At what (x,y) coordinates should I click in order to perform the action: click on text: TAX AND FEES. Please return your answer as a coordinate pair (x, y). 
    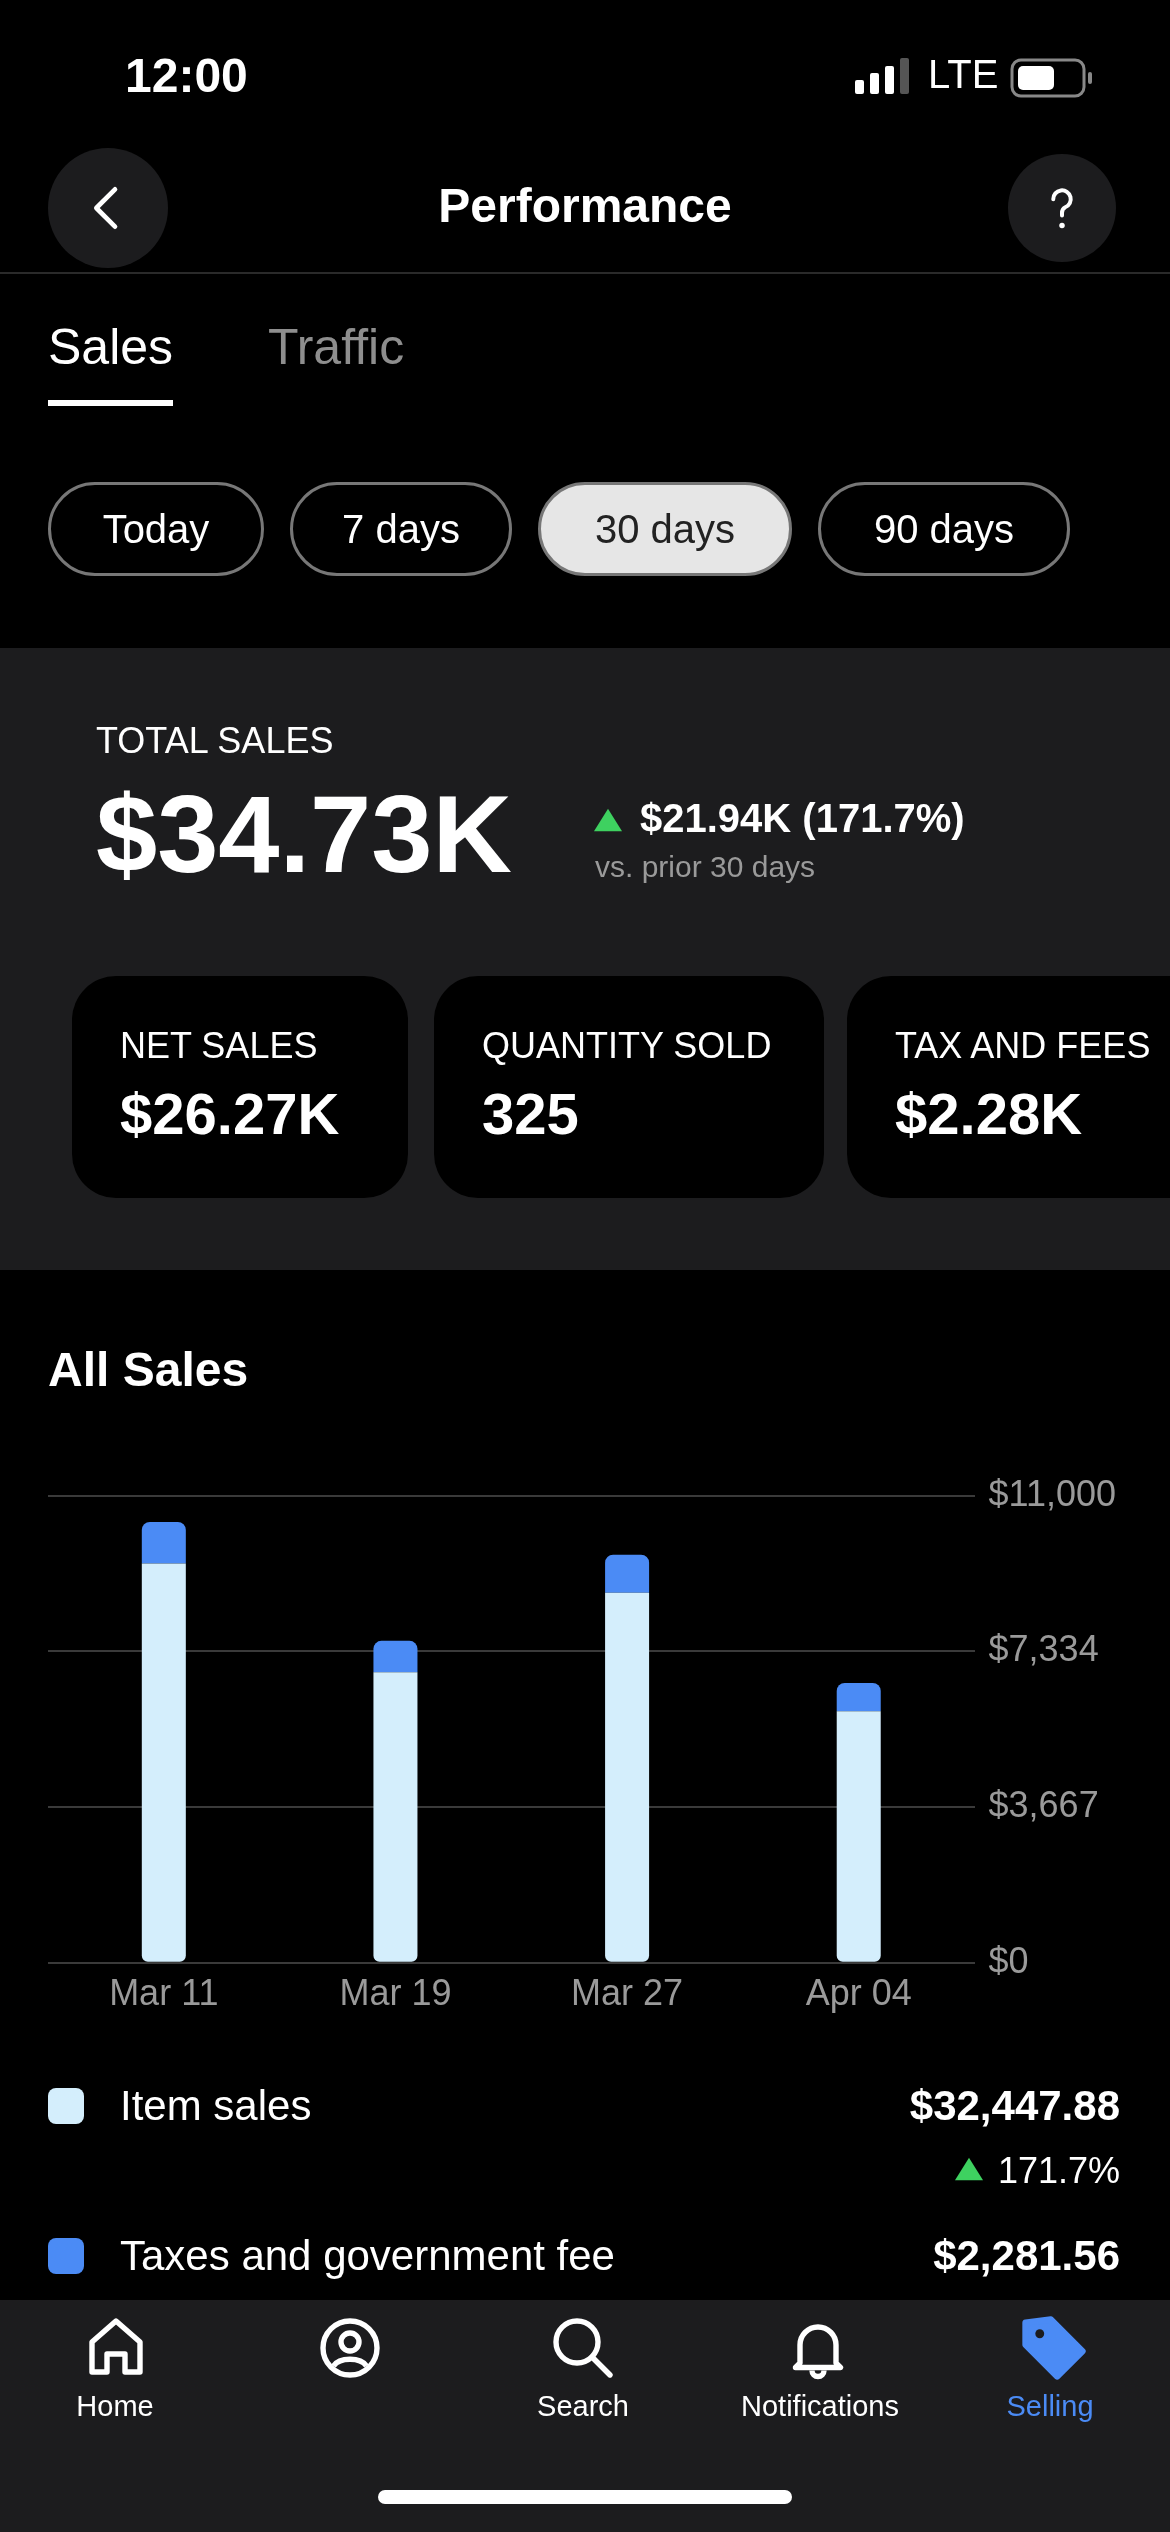
    Looking at the image, I should click on (1023, 1046).